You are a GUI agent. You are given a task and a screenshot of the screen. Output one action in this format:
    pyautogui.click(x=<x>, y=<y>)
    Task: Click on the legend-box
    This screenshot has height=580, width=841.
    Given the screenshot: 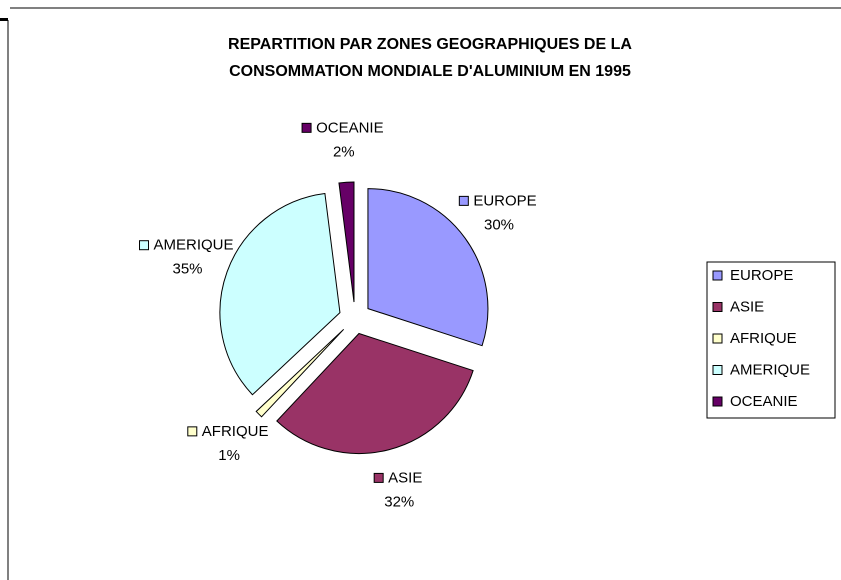 What is the action you would take?
    pyautogui.click(x=771, y=340)
    